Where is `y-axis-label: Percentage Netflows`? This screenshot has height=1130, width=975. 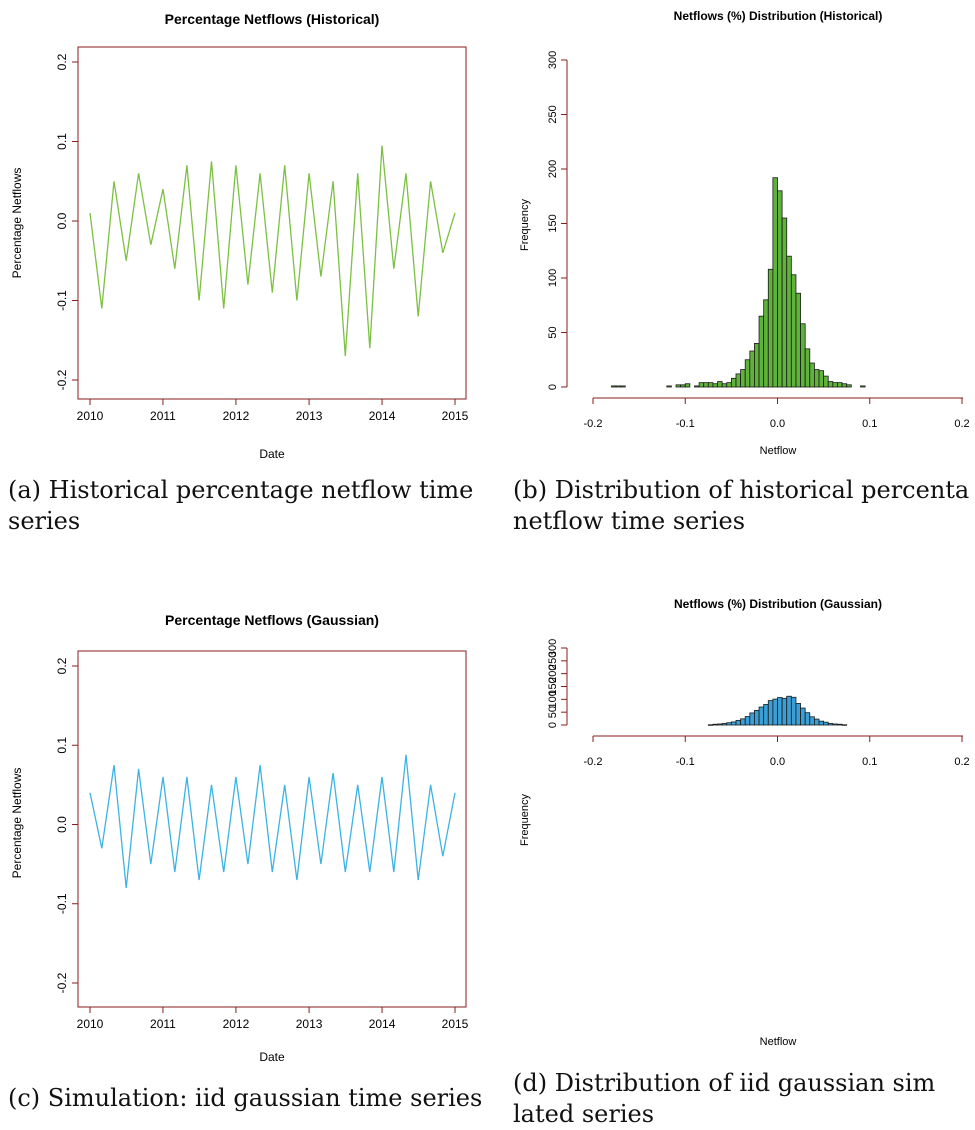 y-axis-label: Percentage Netflows is located at coordinates (17, 223).